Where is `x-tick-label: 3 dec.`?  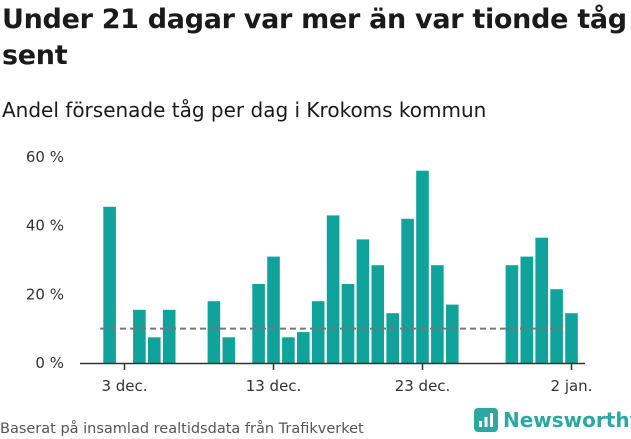 x-tick-label: 3 dec. is located at coordinates (124, 386).